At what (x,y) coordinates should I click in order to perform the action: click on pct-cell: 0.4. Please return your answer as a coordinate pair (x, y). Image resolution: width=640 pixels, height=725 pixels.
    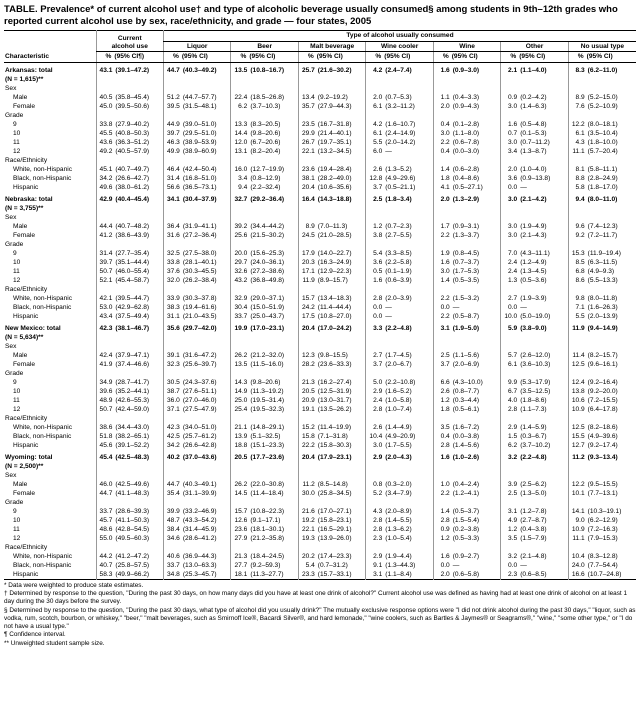
    Looking at the image, I should click on (441, 151).